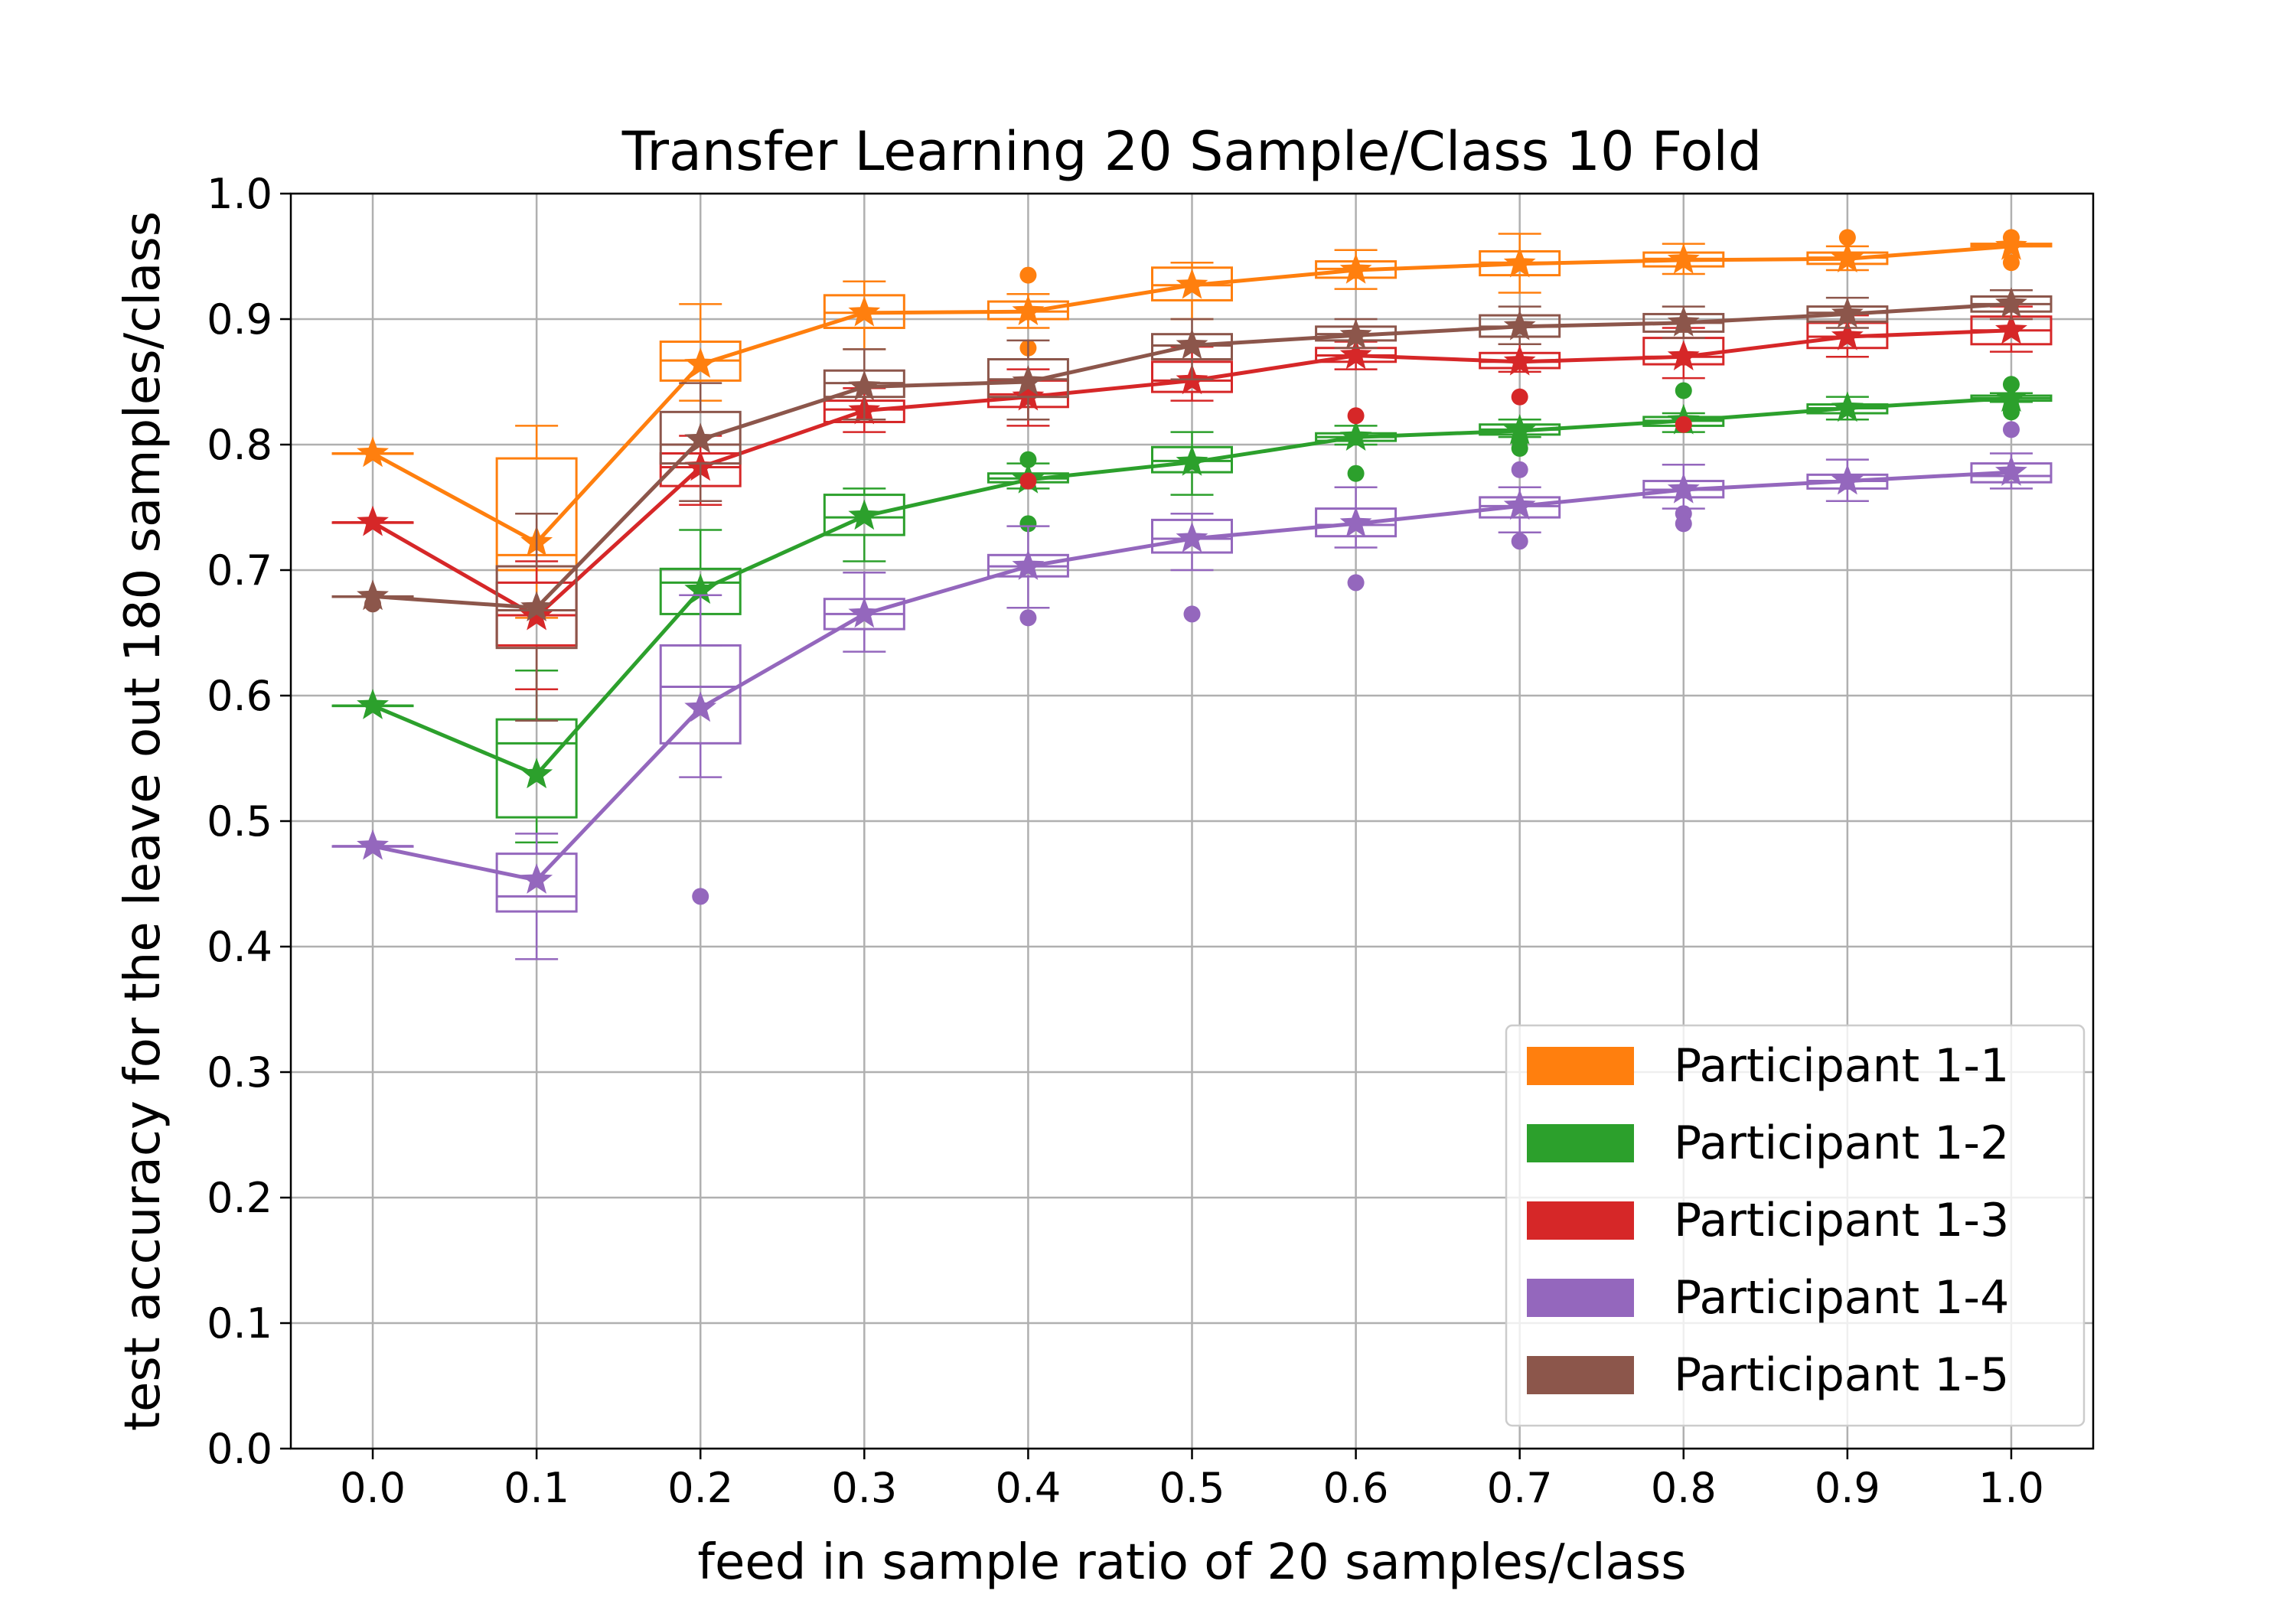 This screenshot has width=2296, height=1607. What do you see at coordinates (239, 1323) in the screenshot?
I see `y-tick-label: 0.1` at bounding box center [239, 1323].